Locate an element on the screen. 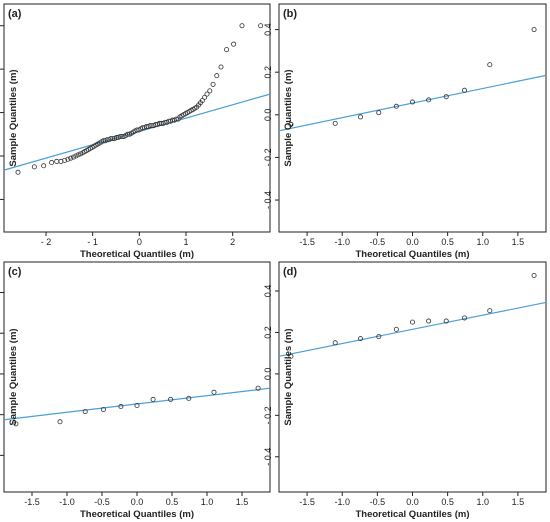 This screenshot has height=522, width=550. x-tick-label: 2 is located at coordinates (232, 242).